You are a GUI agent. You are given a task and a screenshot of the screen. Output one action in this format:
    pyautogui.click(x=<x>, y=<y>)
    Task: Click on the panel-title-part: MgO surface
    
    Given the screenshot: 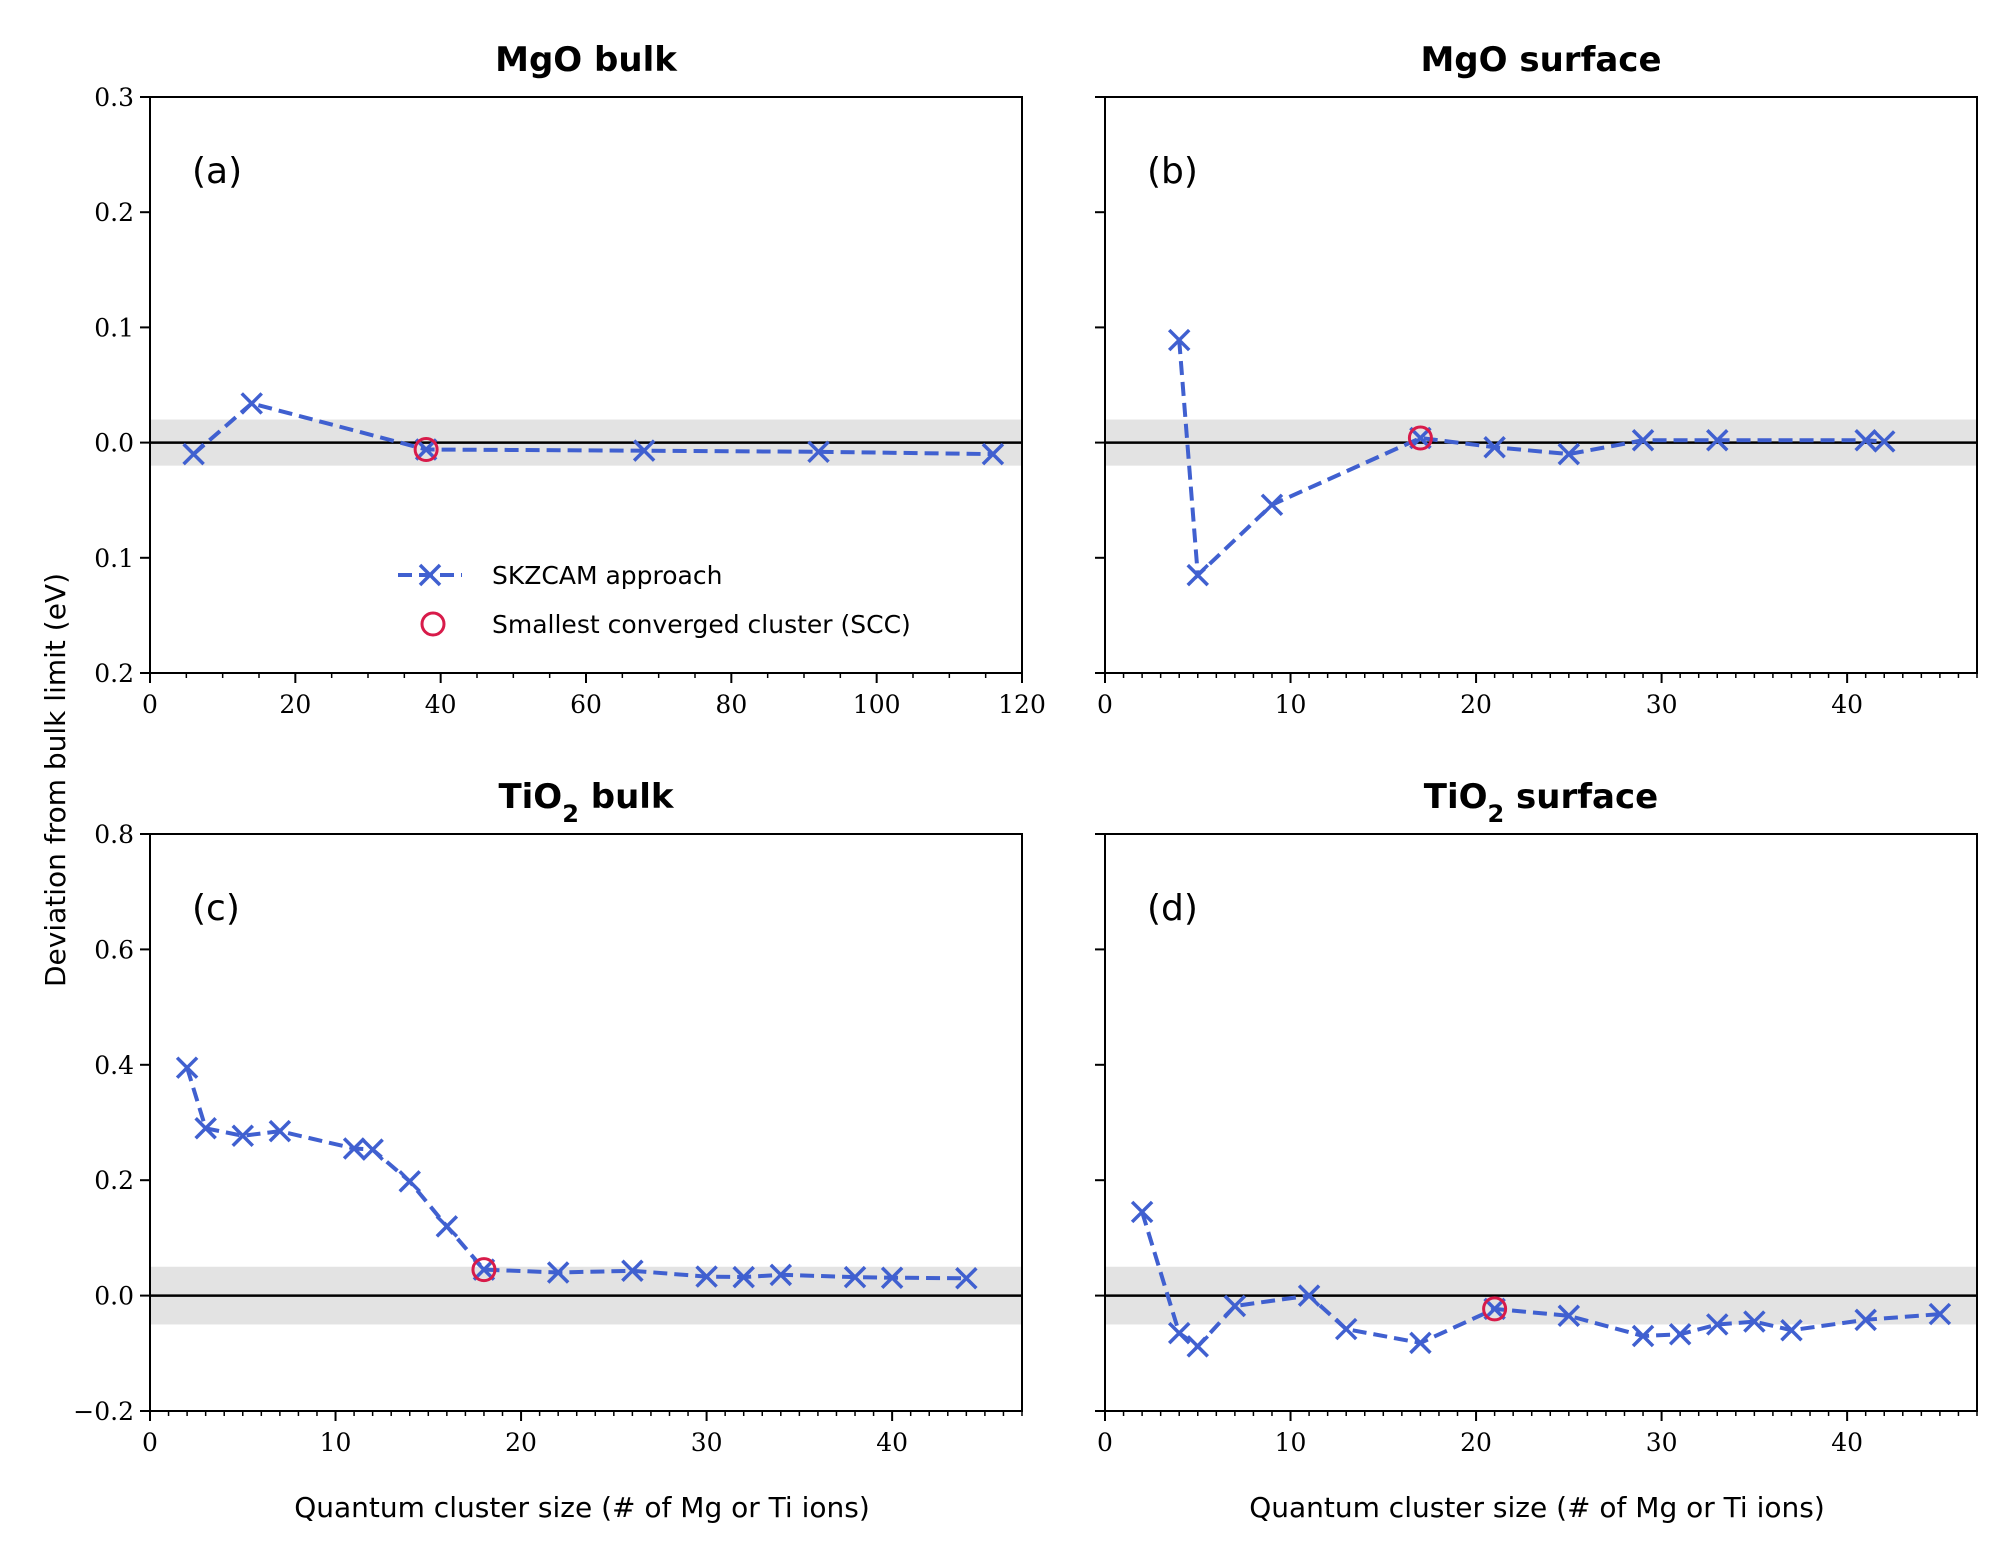 What is the action you would take?
    pyautogui.click(x=1540, y=60)
    